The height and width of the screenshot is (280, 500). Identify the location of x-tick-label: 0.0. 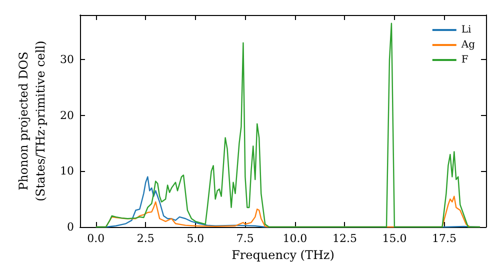
(96, 238).